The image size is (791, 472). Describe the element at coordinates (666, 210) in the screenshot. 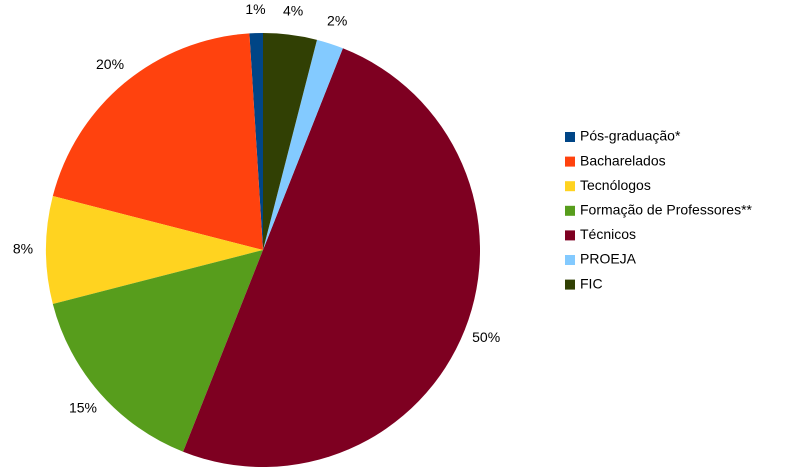

I see `legend-label: Formação de Professores**` at that location.